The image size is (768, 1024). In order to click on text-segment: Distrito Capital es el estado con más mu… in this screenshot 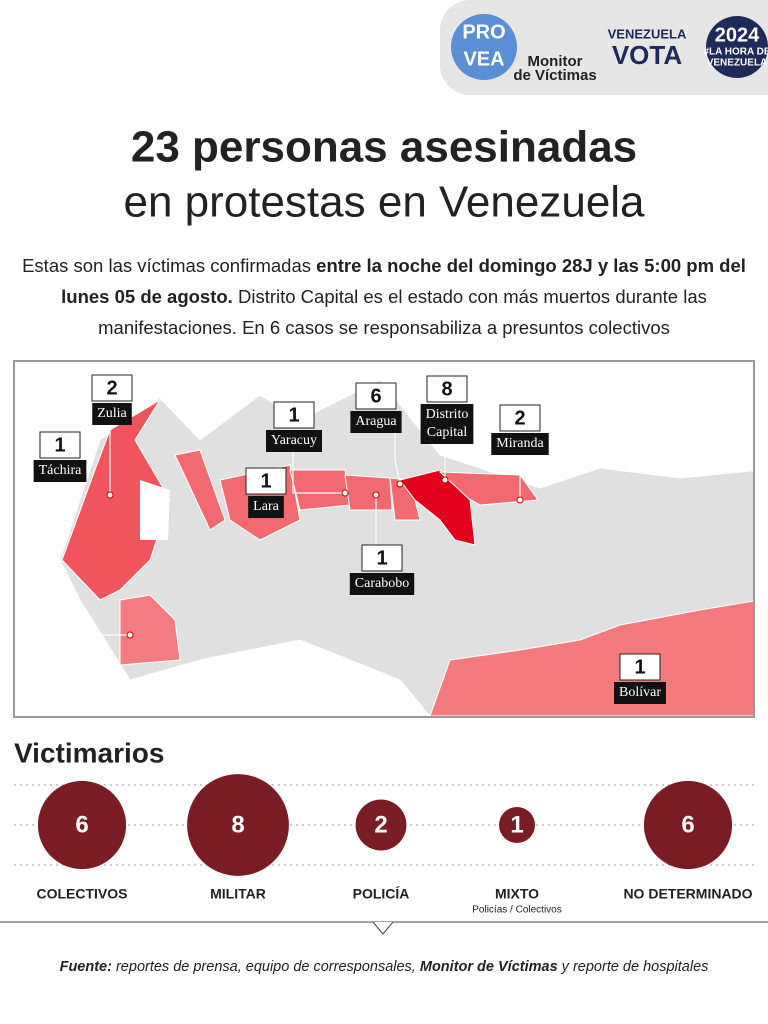, I will do `click(402, 312)`.